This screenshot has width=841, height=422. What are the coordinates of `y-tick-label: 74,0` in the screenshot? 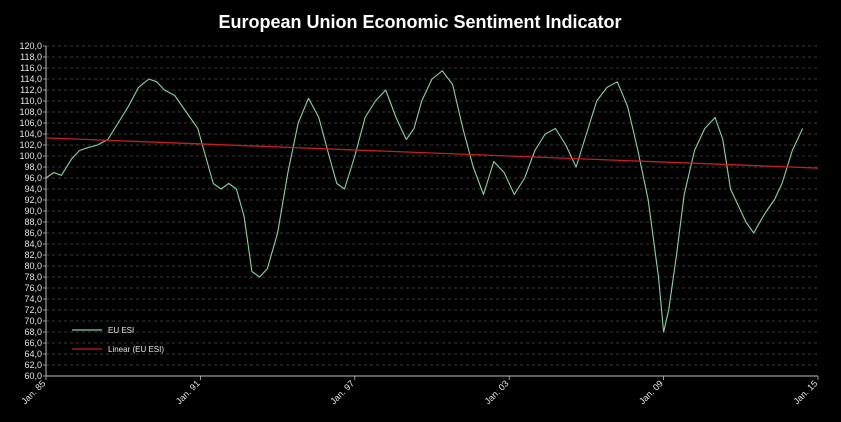 It's located at (33, 299).